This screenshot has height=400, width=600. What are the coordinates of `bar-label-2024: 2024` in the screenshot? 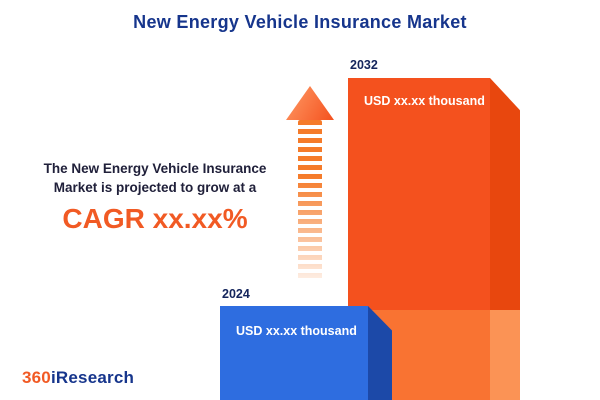 It's located at (236, 294).